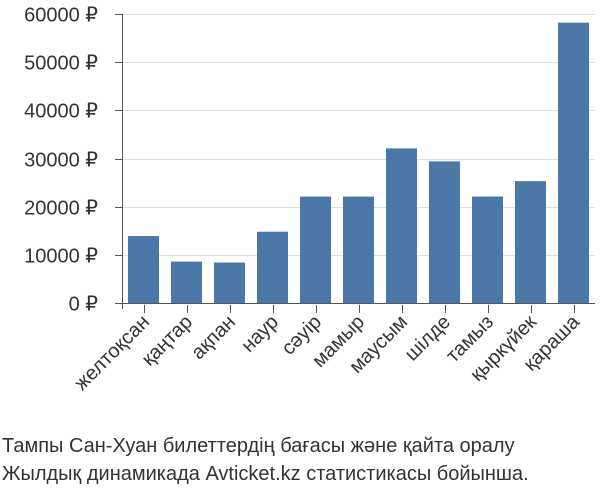  I want to click on y-tick-label: 40000 ₽, so click(61, 112).